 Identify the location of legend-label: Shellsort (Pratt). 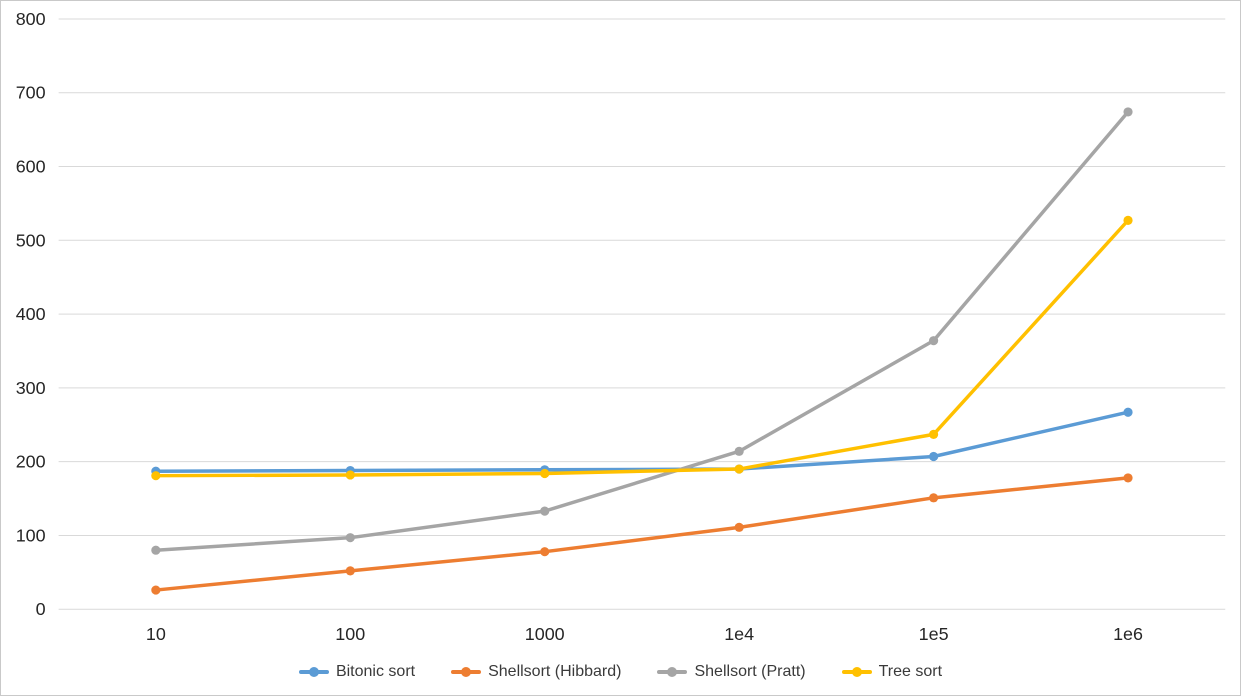
(750, 671).